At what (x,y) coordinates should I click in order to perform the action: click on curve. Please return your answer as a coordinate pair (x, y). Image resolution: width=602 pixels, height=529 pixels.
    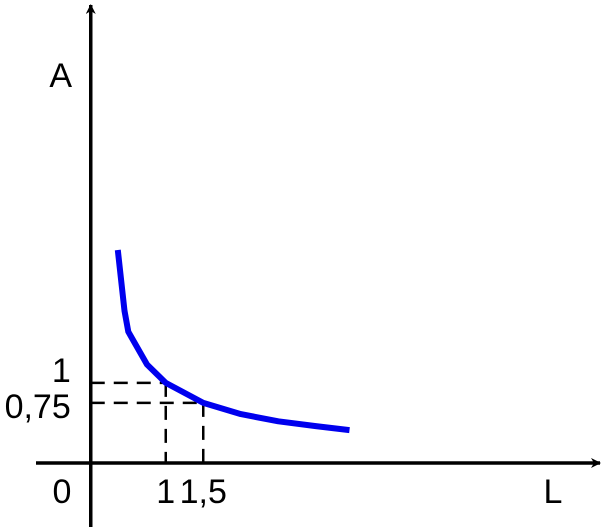
    Looking at the image, I should click on (232, 341).